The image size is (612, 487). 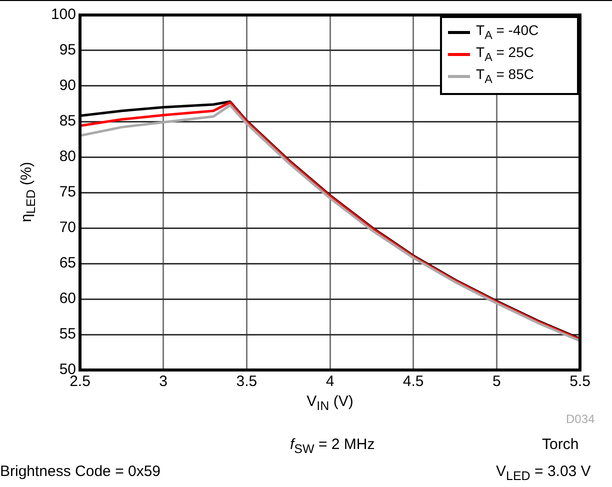 I want to click on y-tick-label: 90, so click(x=67, y=85).